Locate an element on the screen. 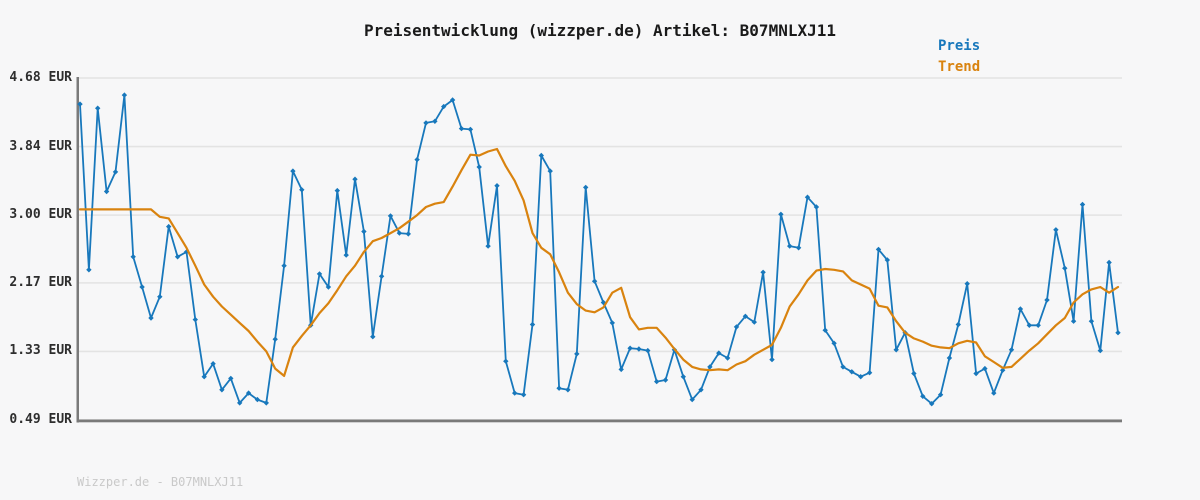 The height and width of the screenshot is (500, 1200). y-tick-label: 3.84 EUR is located at coordinates (40, 146).